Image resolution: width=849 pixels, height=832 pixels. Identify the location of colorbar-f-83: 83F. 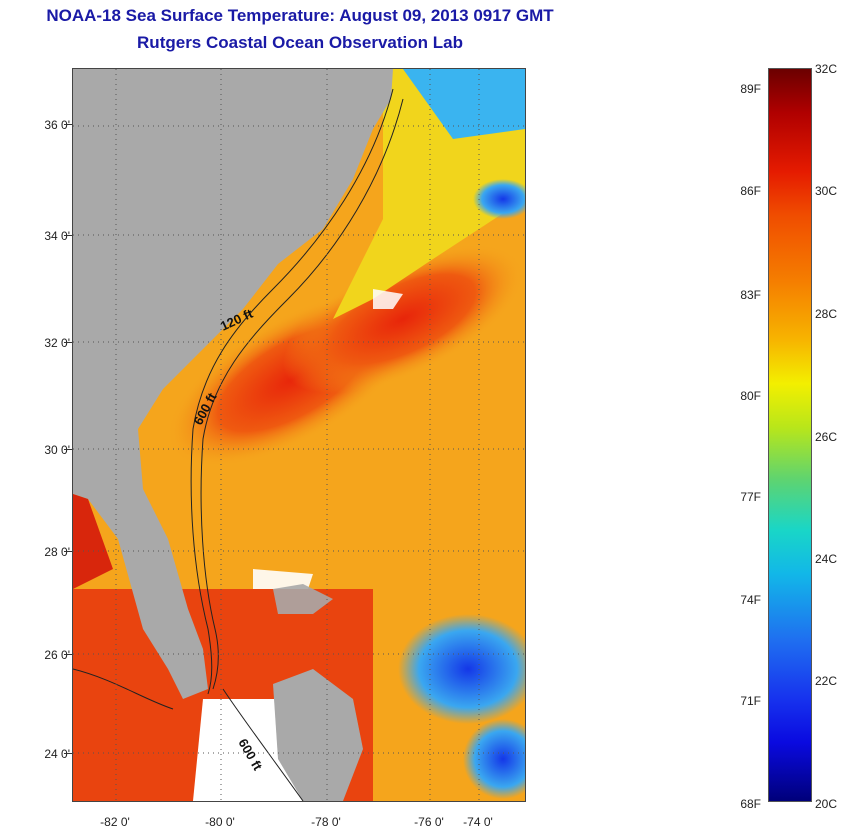
(750, 295).